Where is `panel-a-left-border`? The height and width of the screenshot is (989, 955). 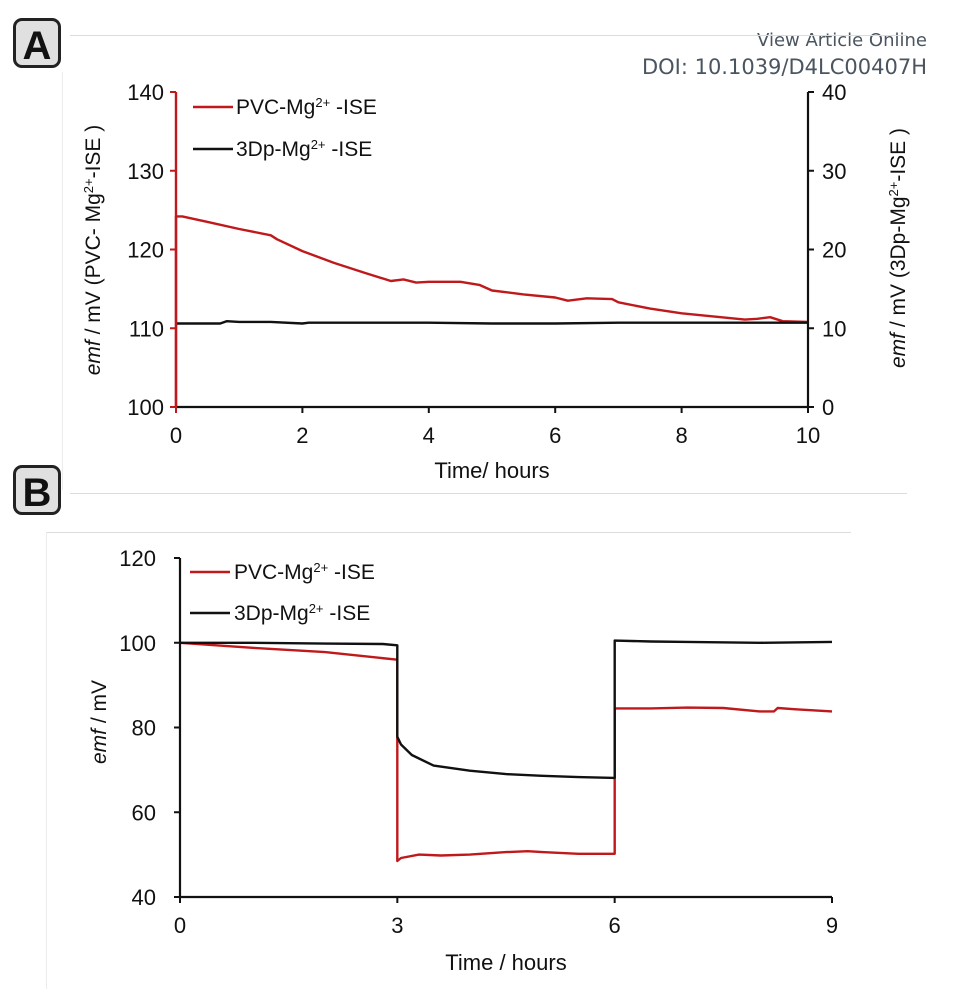 panel-a-left-border is located at coordinates (62, 281).